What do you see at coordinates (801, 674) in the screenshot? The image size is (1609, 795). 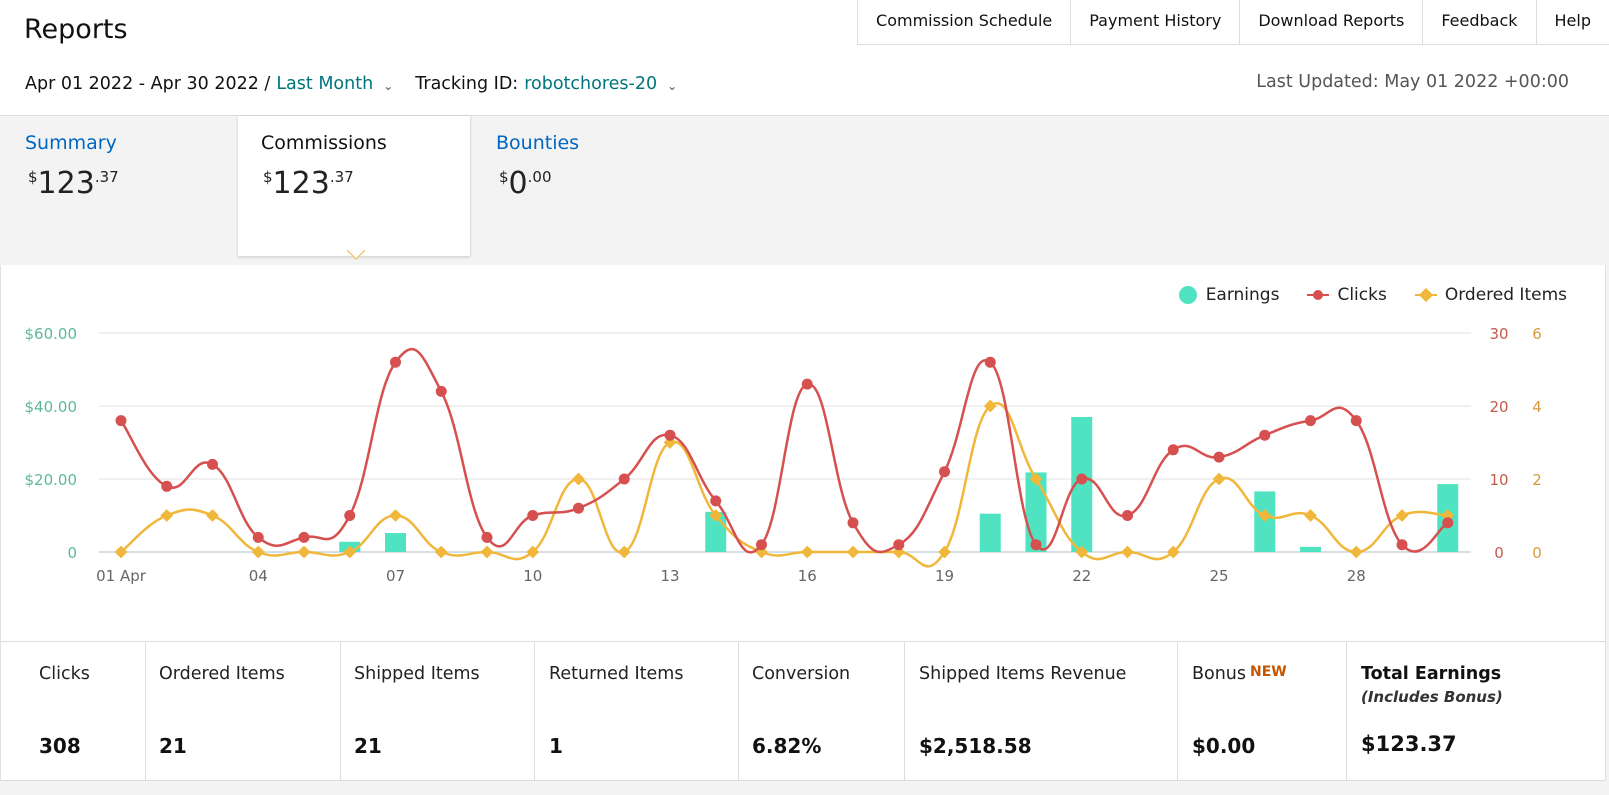 I see `stat-label: Conversion` at bounding box center [801, 674].